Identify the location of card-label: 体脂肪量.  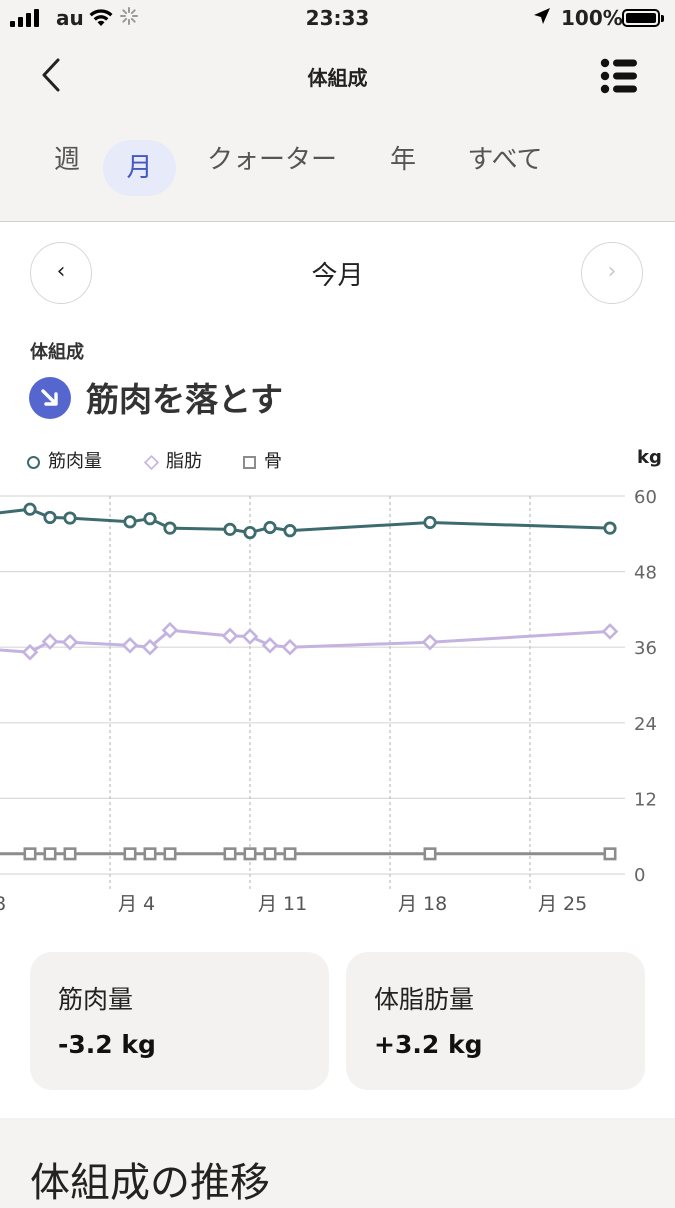
(424, 999).